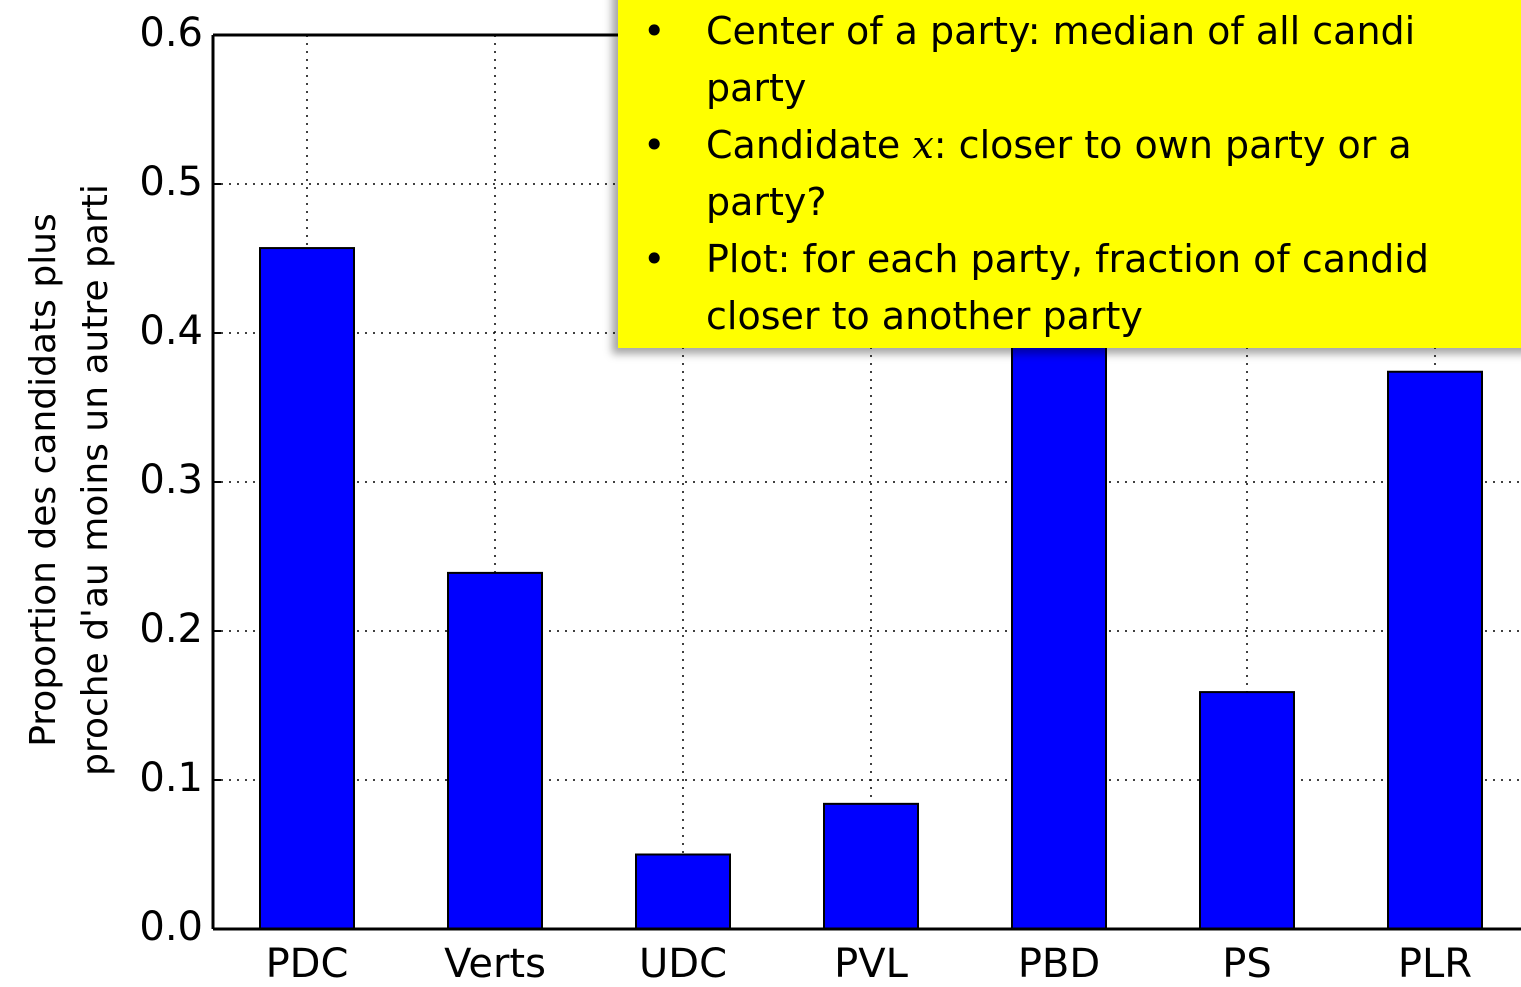 The width and height of the screenshot is (1521, 987). What do you see at coordinates (43, 480) in the screenshot?
I see `y-axis-label: Proportion des candidats plus` at bounding box center [43, 480].